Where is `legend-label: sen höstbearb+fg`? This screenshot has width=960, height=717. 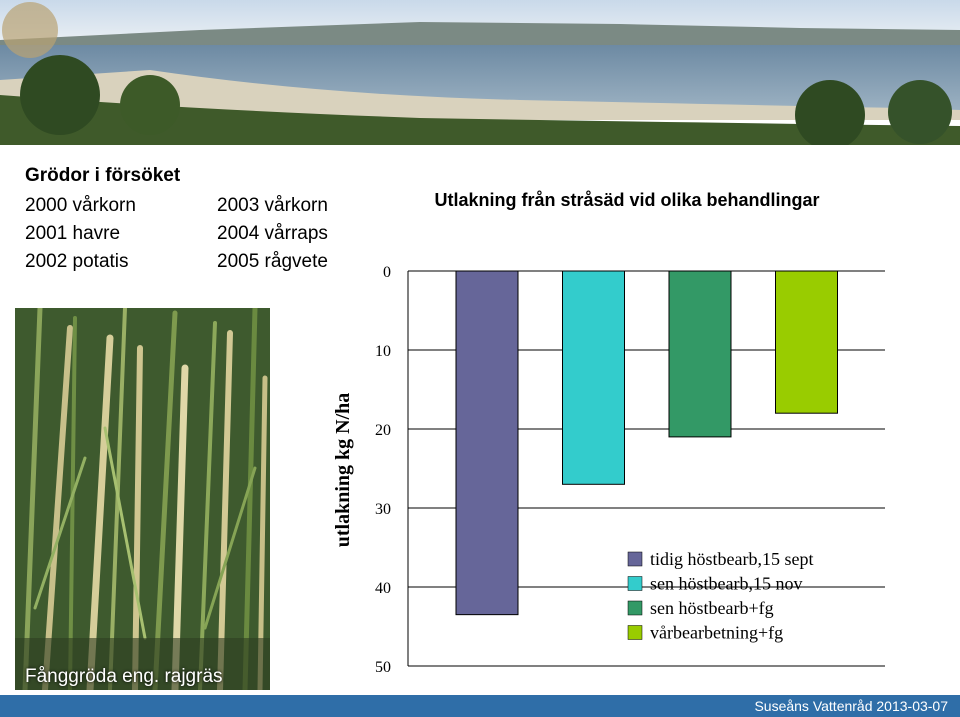 legend-label: sen höstbearb+fg is located at coordinates (712, 608).